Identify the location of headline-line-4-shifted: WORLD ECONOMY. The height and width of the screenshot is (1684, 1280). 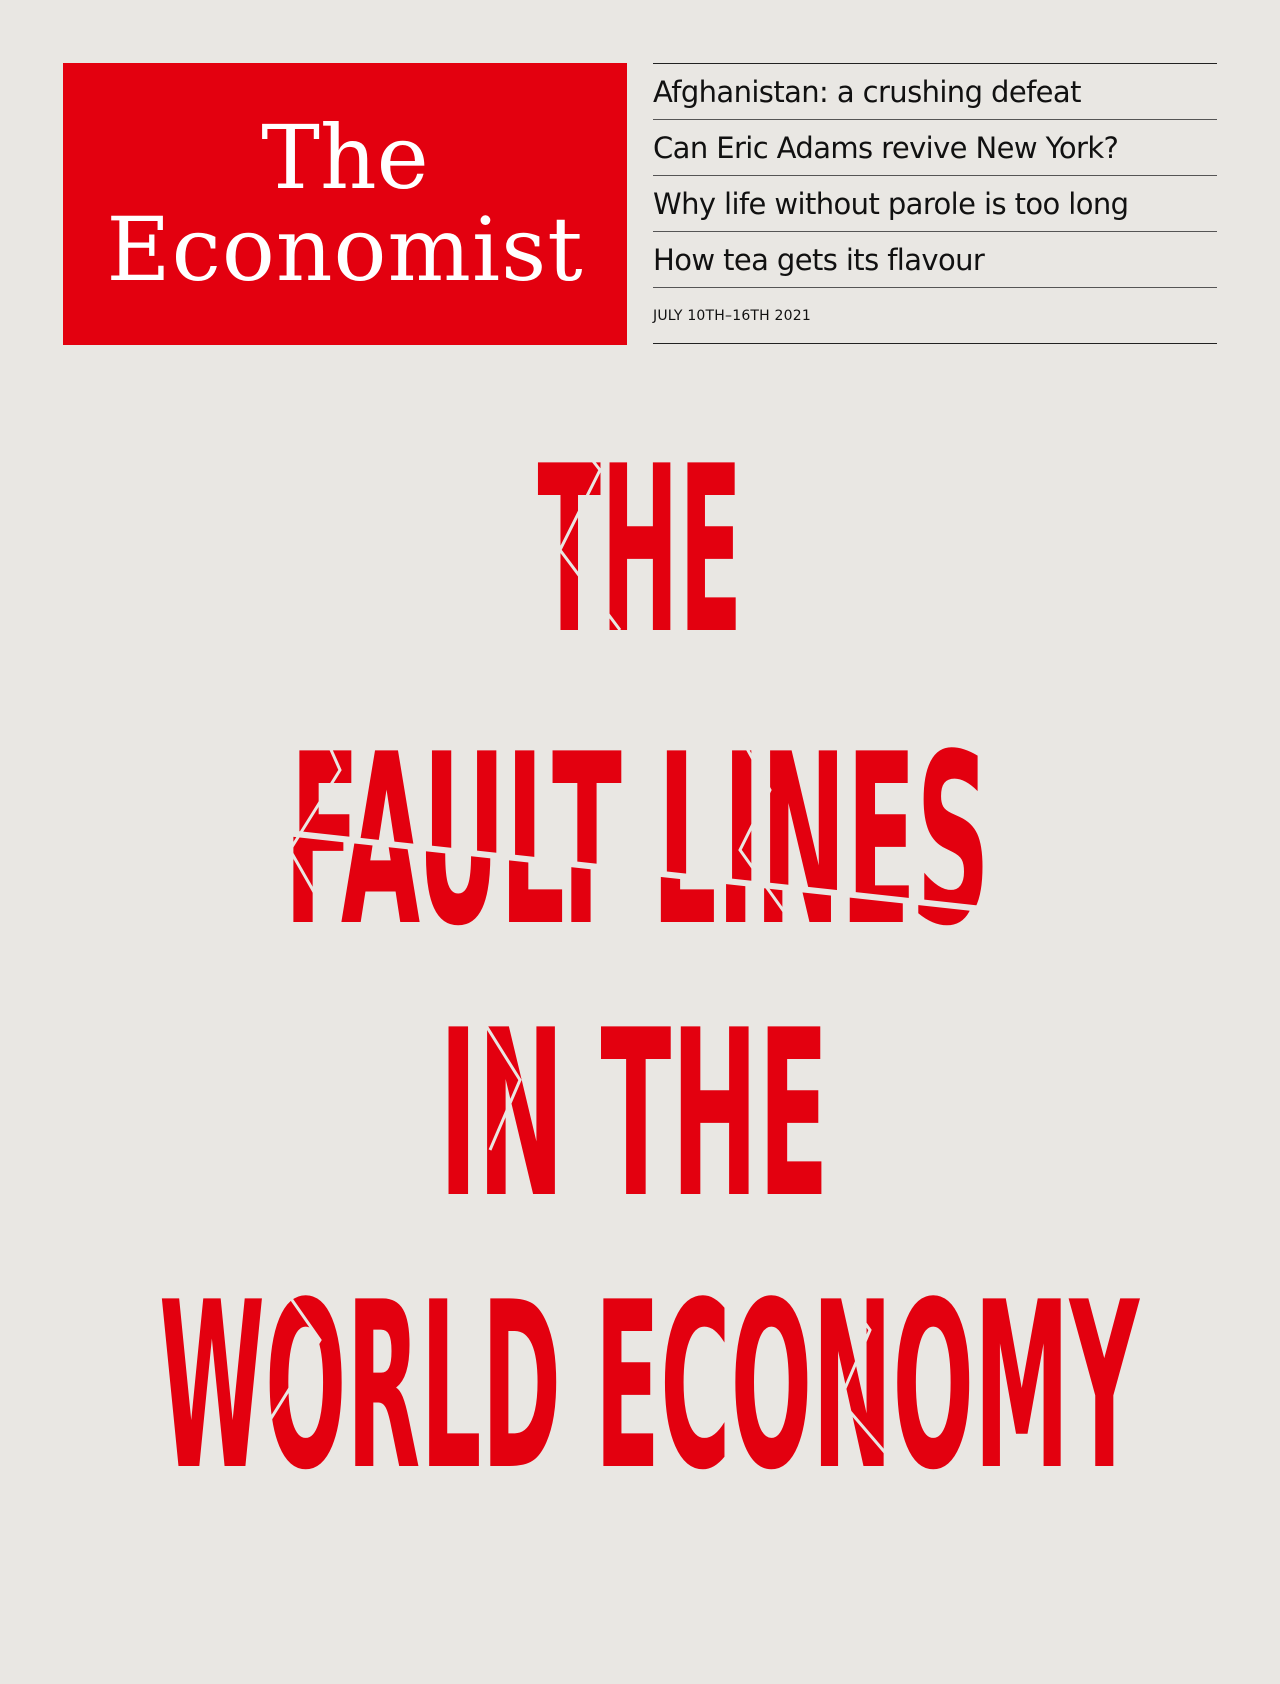
(649, 1372).